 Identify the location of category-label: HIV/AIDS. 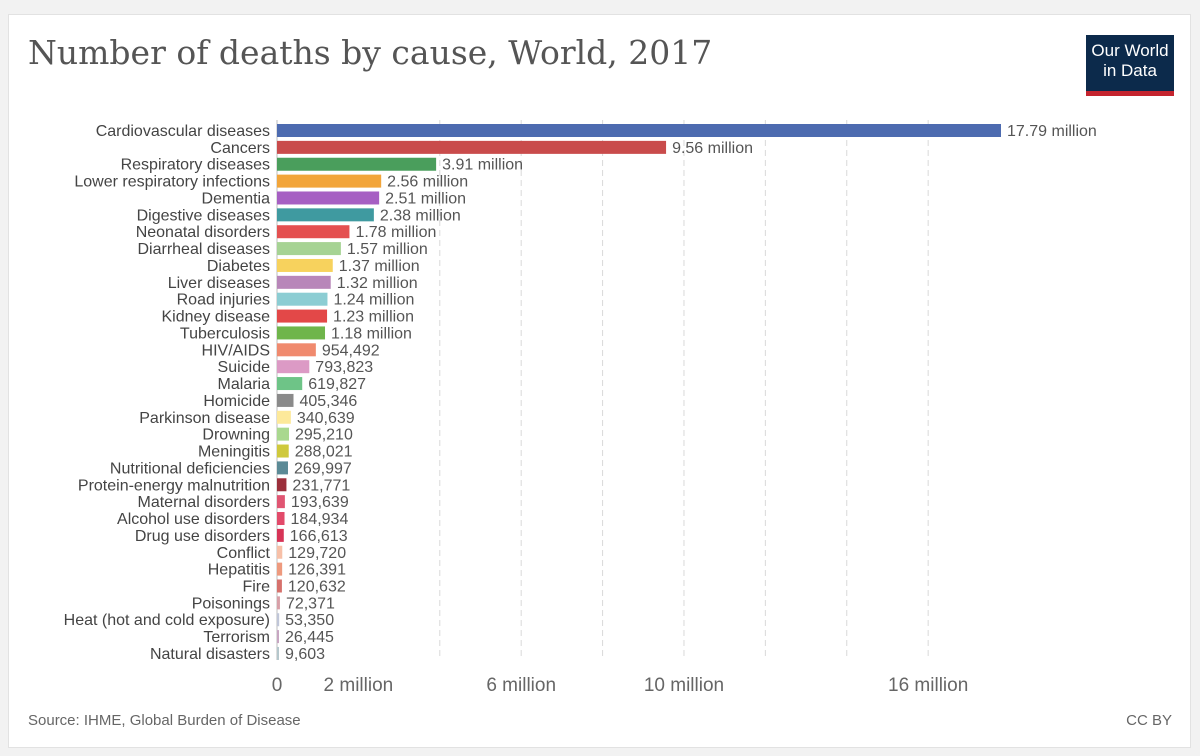
(236, 350).